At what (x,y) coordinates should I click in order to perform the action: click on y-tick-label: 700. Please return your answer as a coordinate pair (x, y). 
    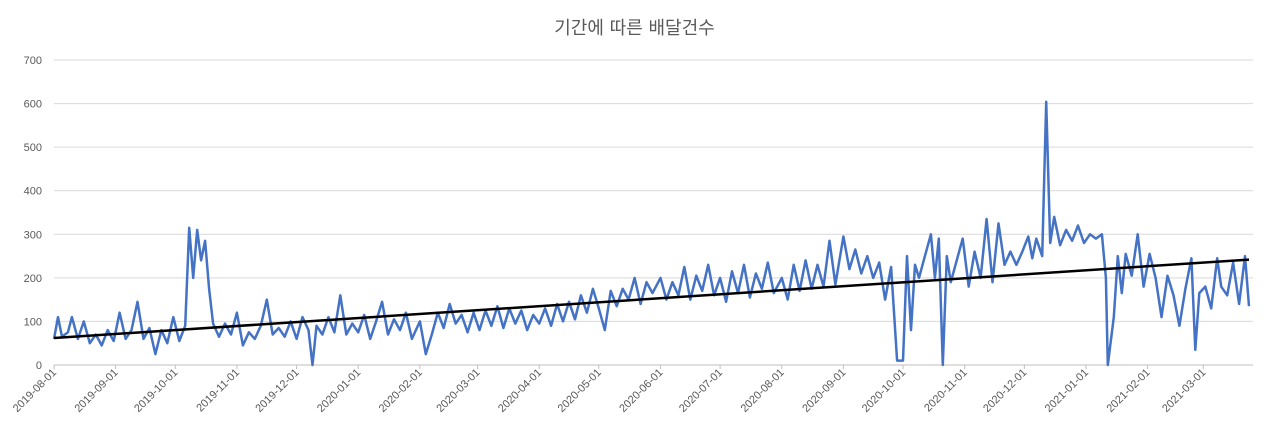
    Looking at the image, I should click on (33, 61).